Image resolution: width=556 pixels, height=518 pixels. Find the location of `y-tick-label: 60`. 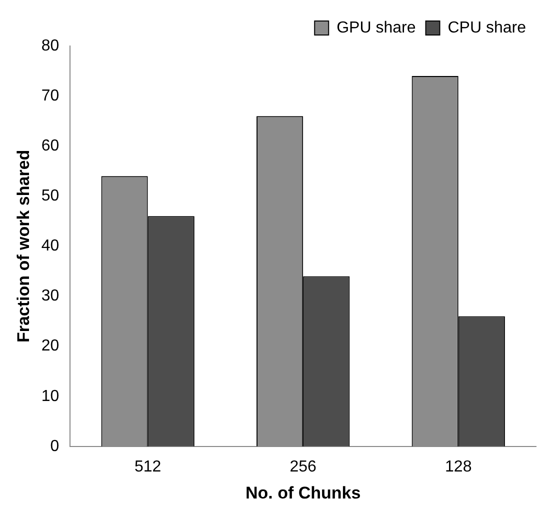

y-tick-label: 60 is located at coordinates (50, 146).